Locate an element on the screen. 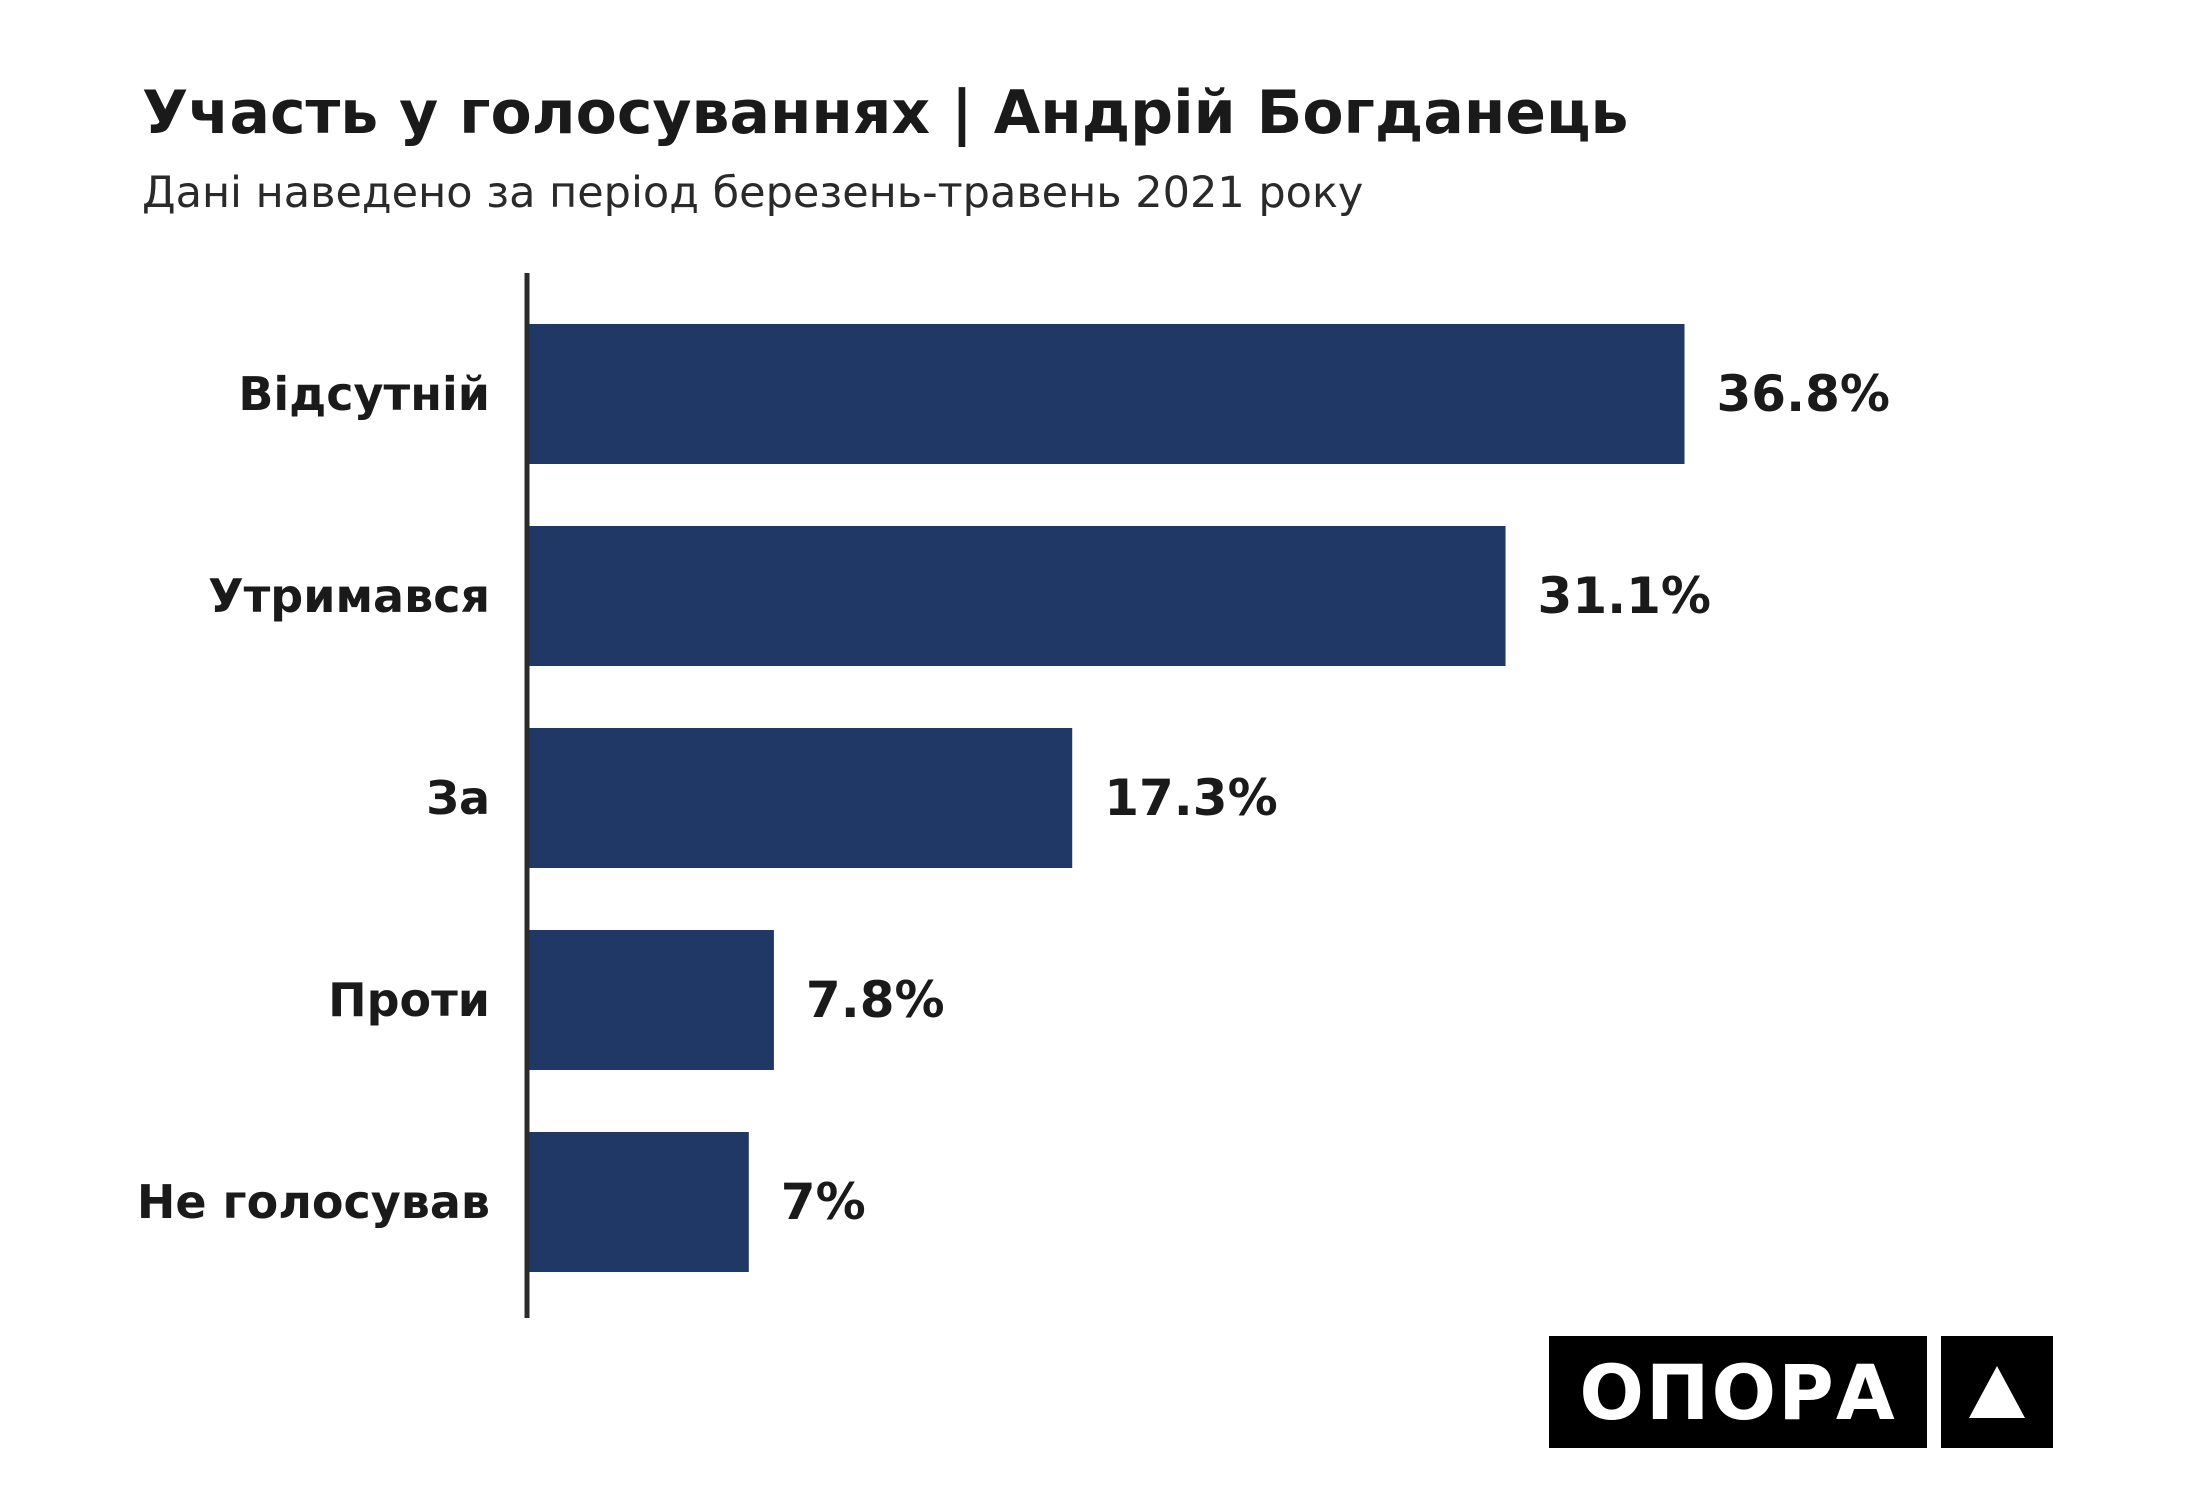 Image resolution: width=2200 pixels, height=1500 pixels. value-label: 31.1% is located at coordinates (1624, 596).